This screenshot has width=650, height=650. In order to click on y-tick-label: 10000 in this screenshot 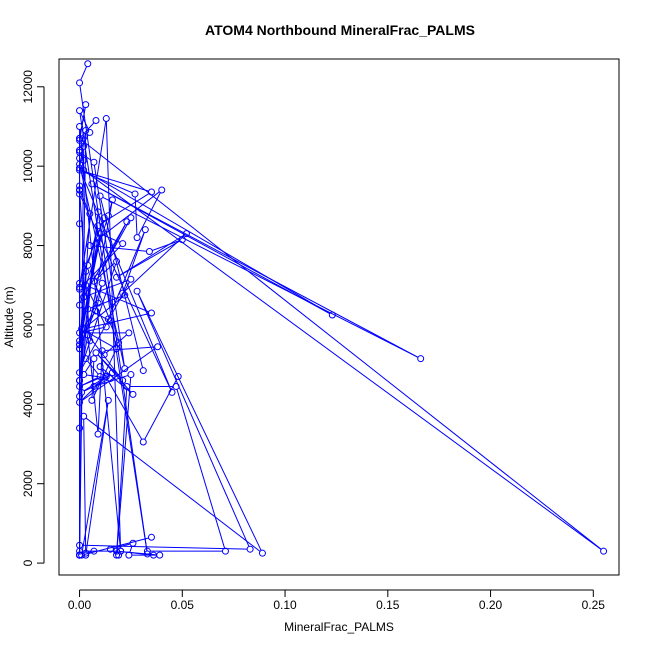, I will do `click(28, 166)`.